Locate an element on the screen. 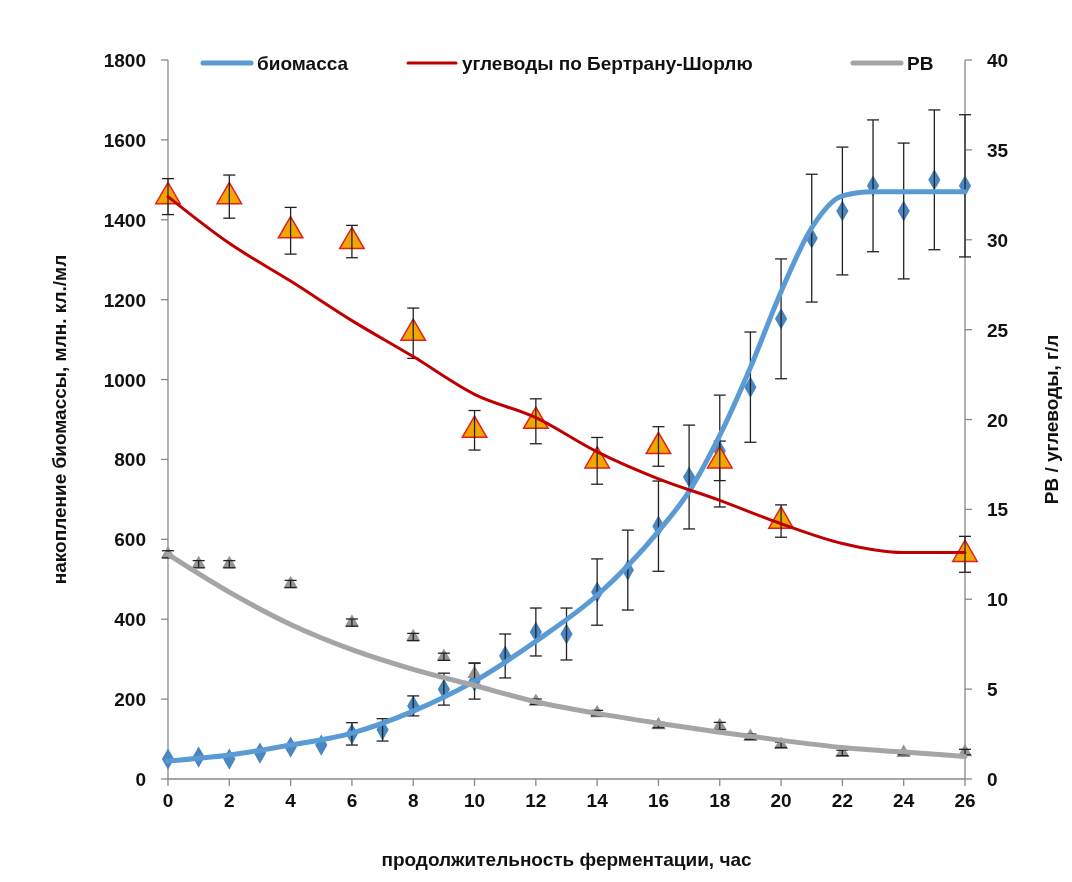 The image size is (1072, 882). x-tick-label: 2 is located at coordinates (229, 800).